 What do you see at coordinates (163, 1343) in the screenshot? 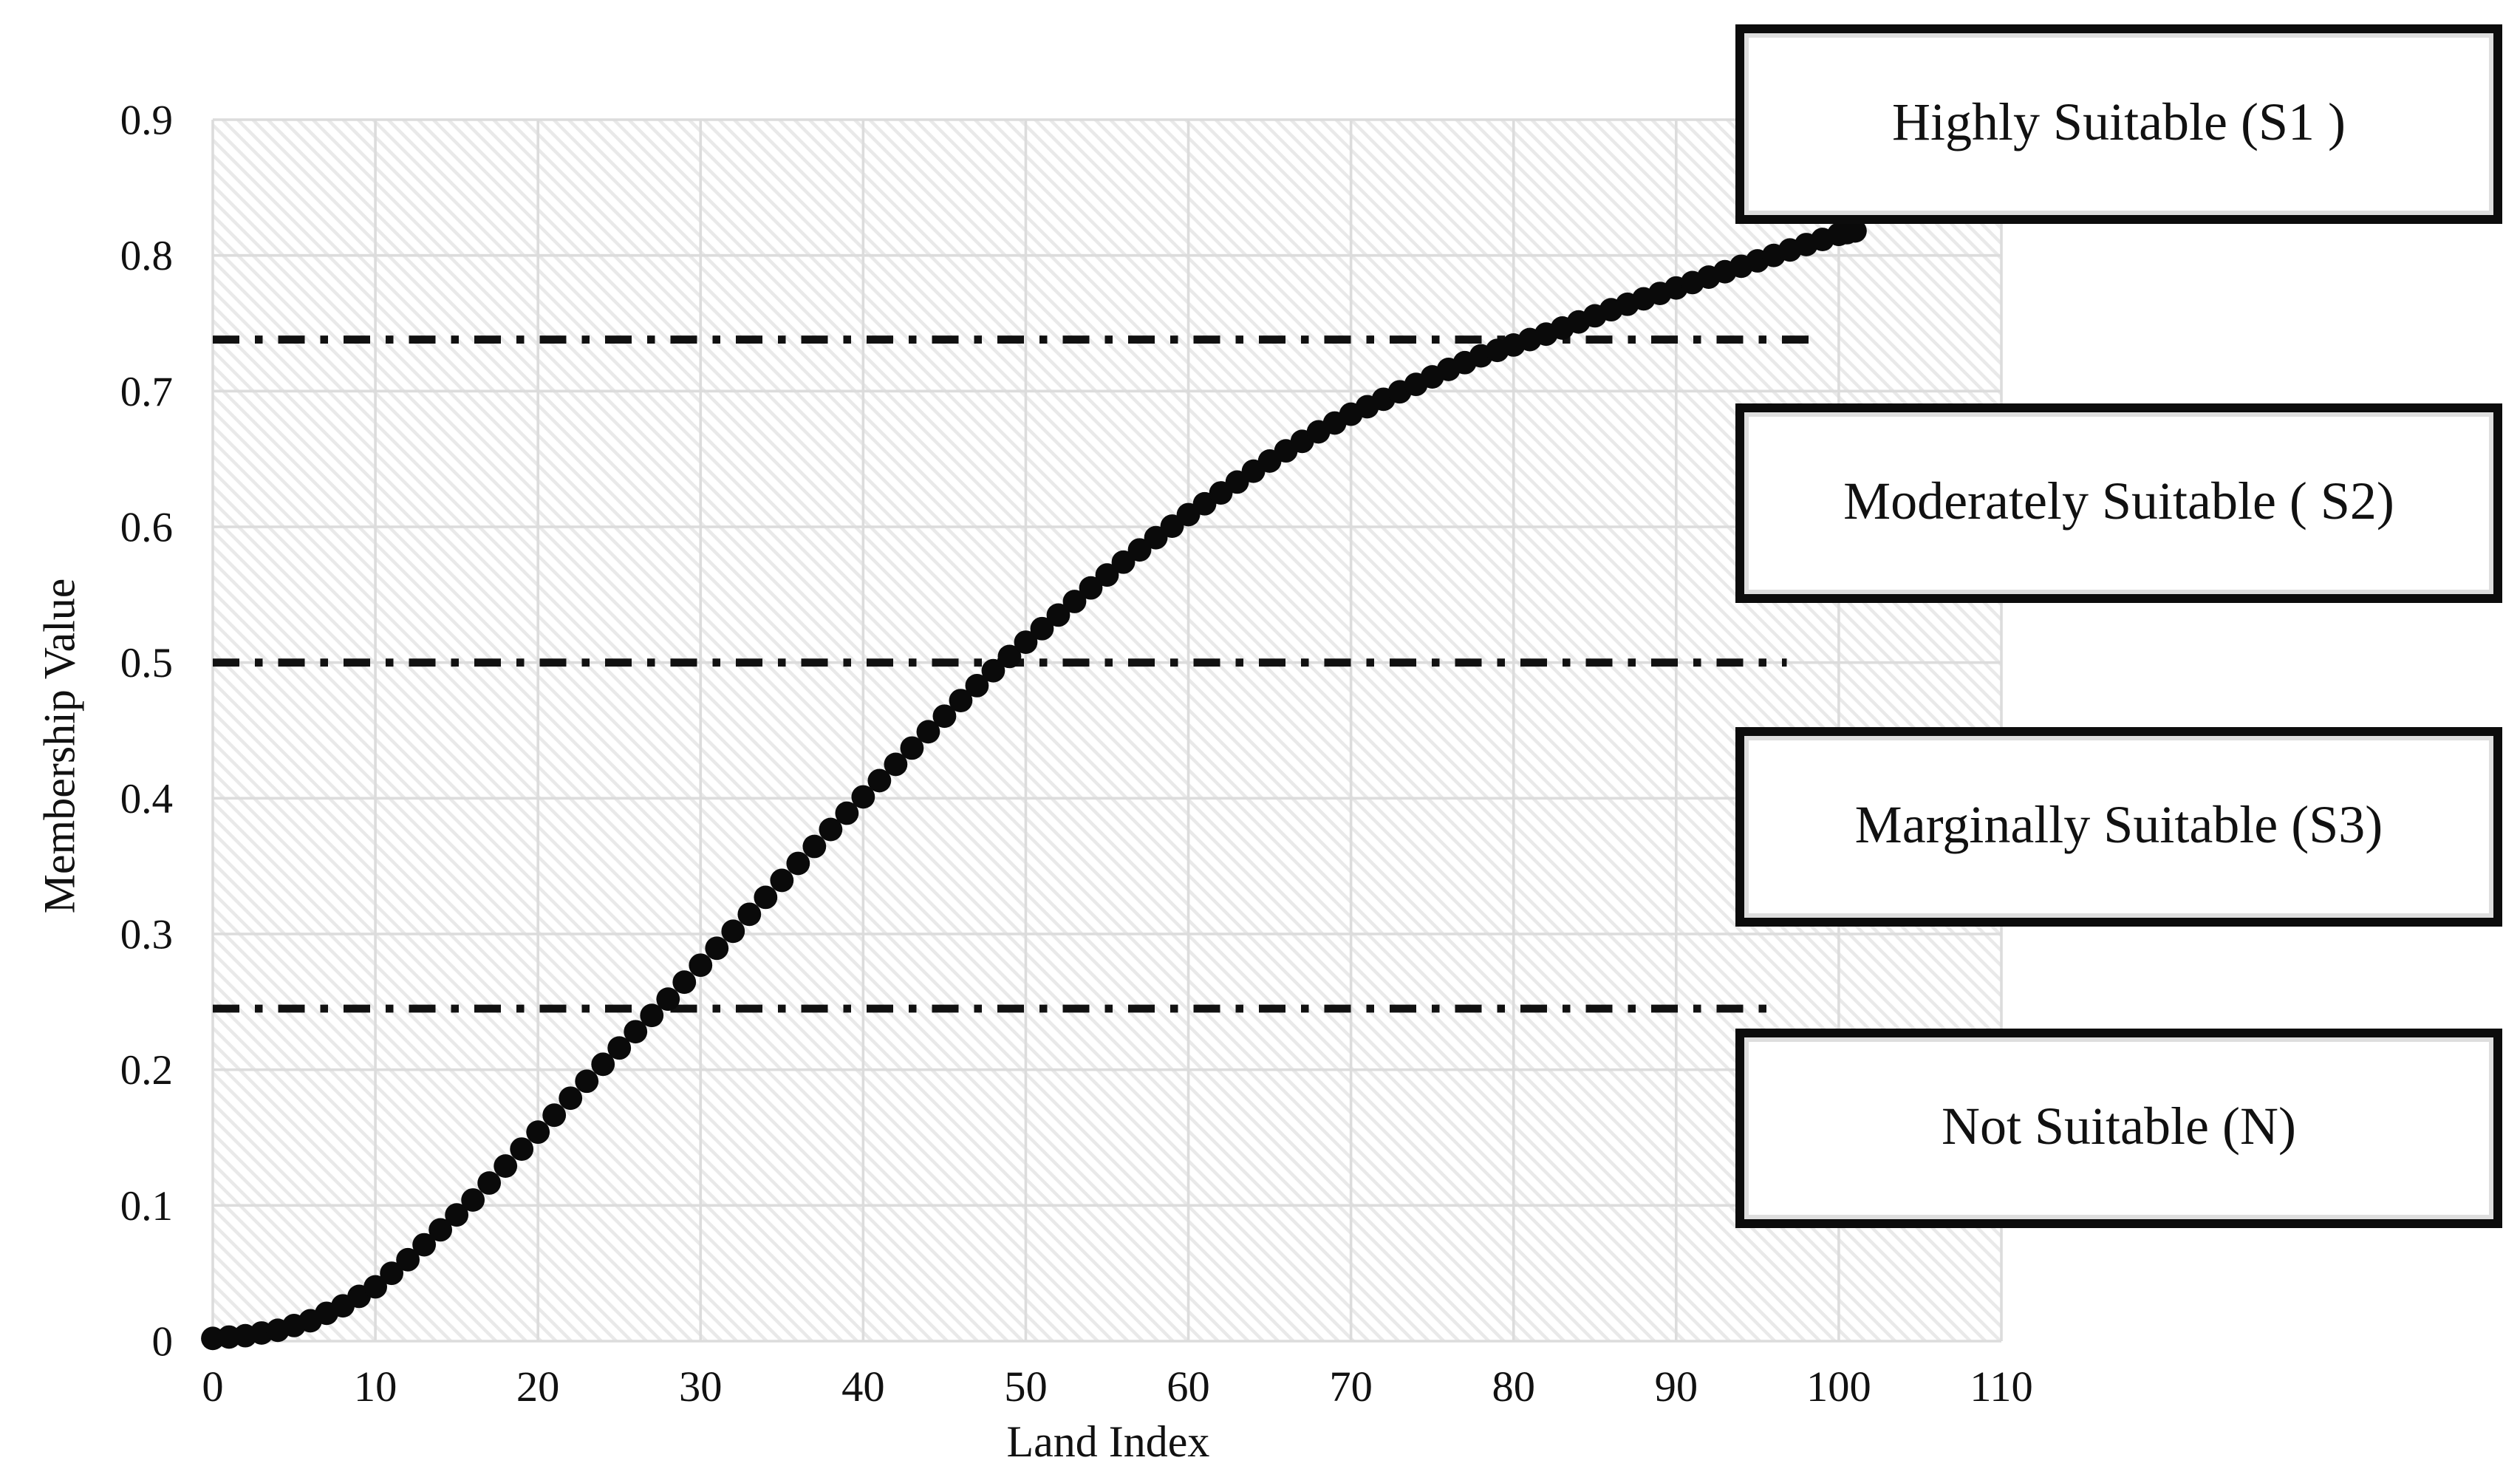
I see `y-tick-label: 0` at bounding box center [163, 1343].